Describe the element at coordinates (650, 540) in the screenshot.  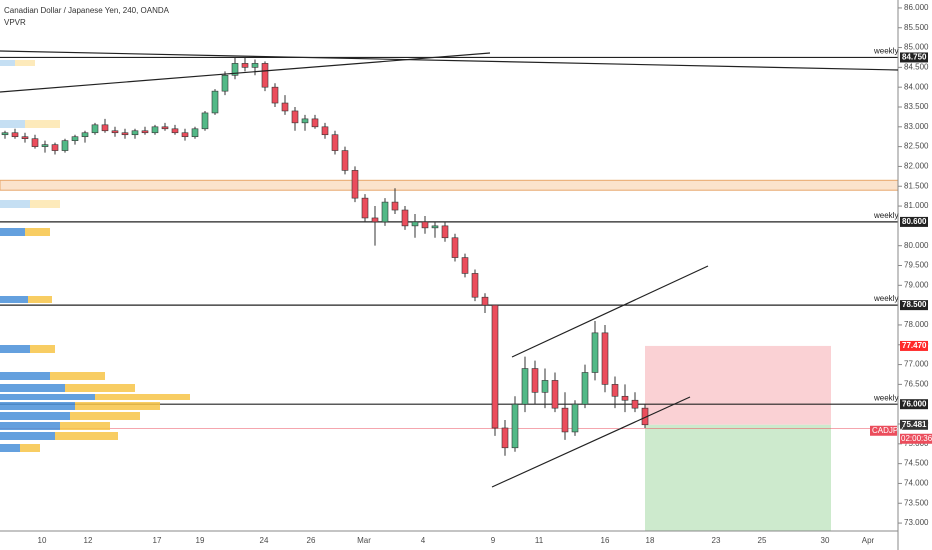
I see `x-tick-label: 18` at that location.